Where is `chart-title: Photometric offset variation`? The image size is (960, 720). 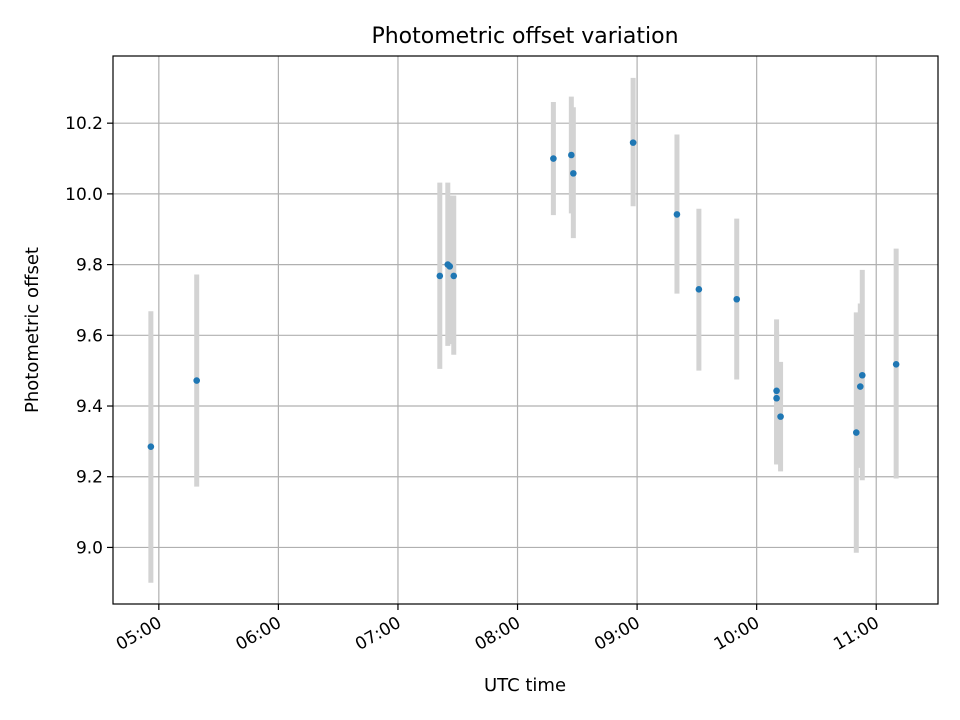
chart-title: Photometric offset variation is located at coordinates (524, 36).